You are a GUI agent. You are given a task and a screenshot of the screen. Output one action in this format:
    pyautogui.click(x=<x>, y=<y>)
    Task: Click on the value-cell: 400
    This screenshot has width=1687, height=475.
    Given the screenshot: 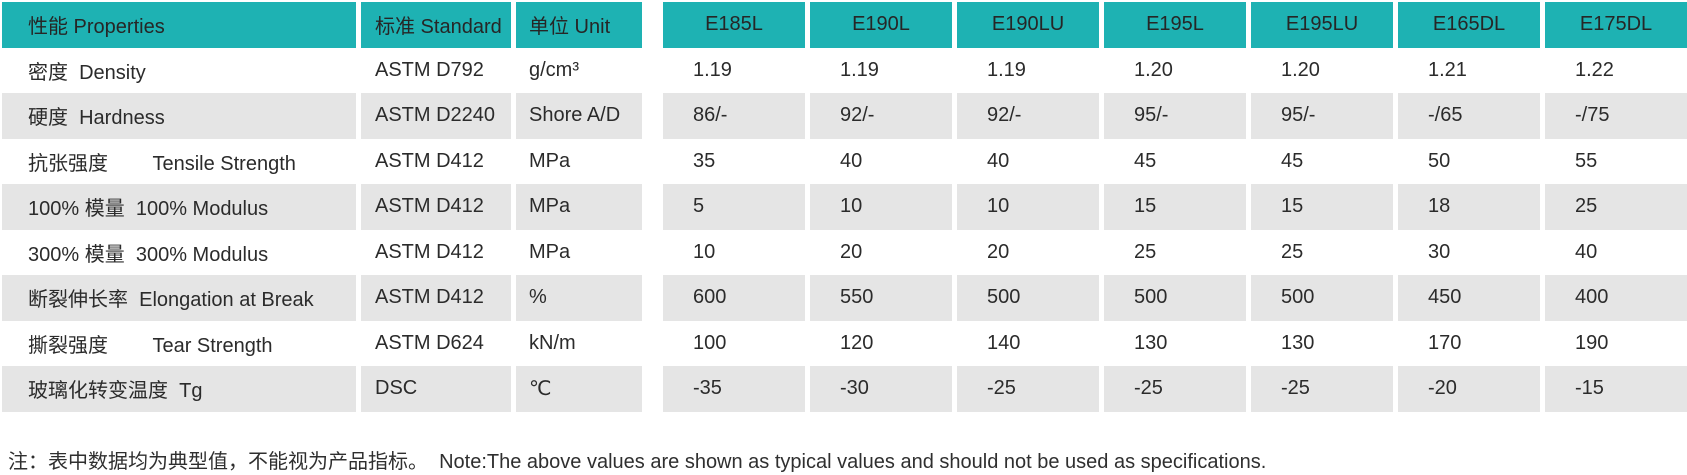 What is the action you would take?
    pyautogui.click(x=1616, y=298)
    